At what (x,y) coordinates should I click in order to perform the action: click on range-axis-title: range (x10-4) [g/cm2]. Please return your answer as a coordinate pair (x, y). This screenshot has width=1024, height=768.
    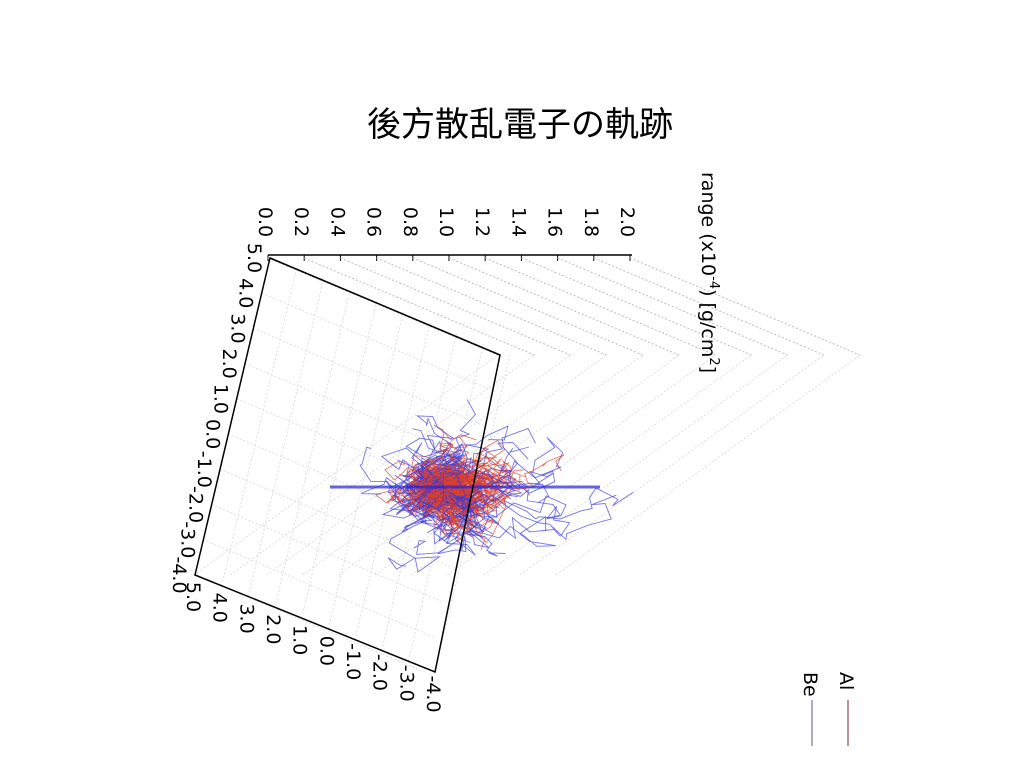
    Looking at the image, I should click on (709, 272).